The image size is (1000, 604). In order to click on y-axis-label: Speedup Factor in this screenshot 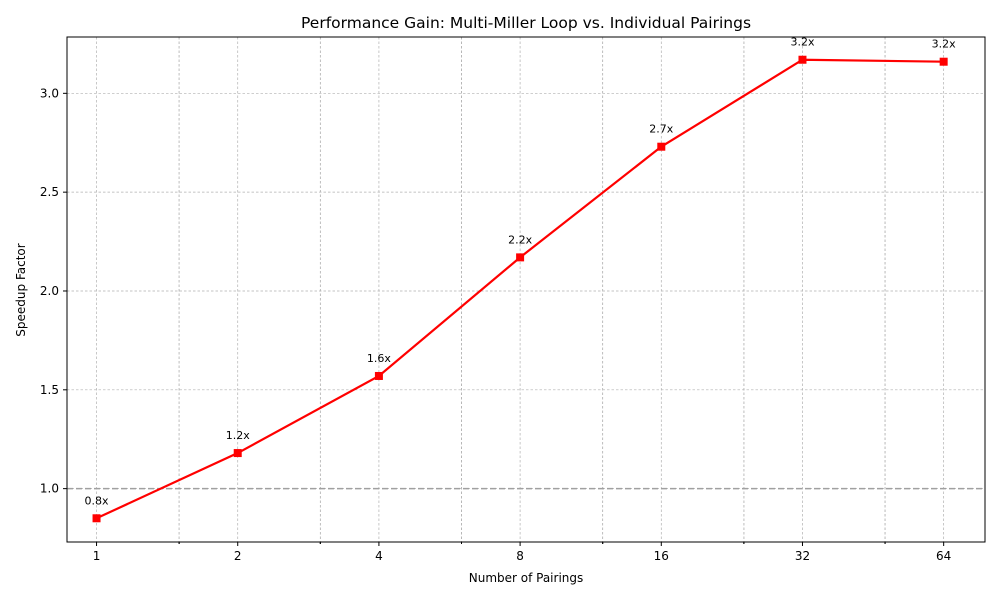, I will do `click(21, 289)`.